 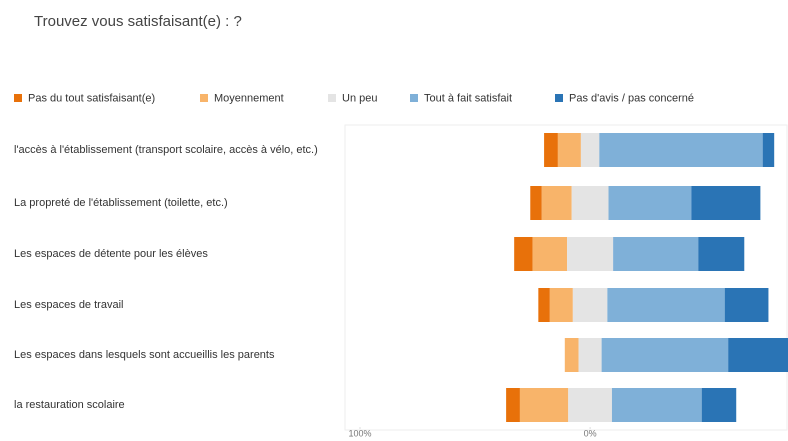 I want to click on legend-label: Un peu, so click(x=359, y=98).